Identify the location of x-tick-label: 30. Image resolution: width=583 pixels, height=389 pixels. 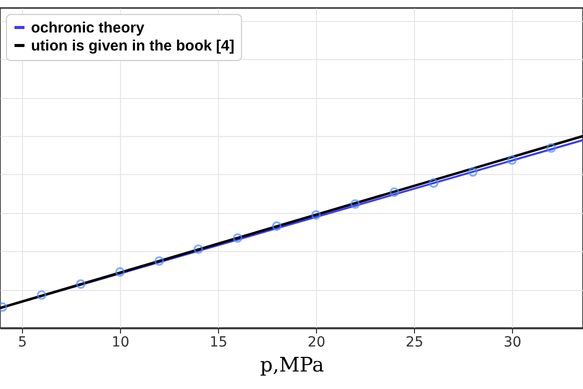
(513, 342).